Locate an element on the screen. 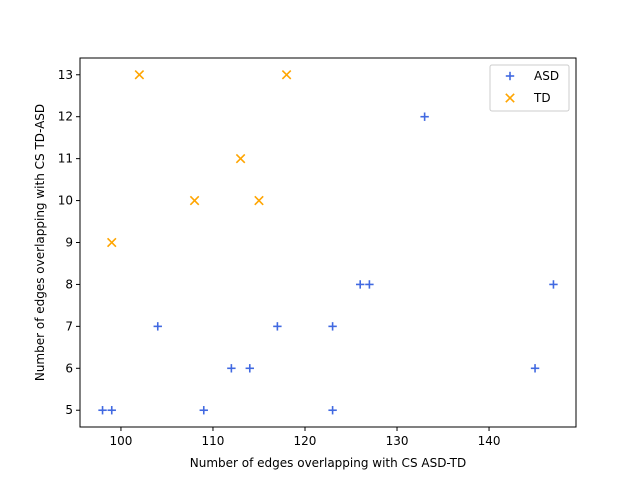 This screenshot has width=640, height=480. x-tick-label-140: 140 is located at coordinates (489, 441).